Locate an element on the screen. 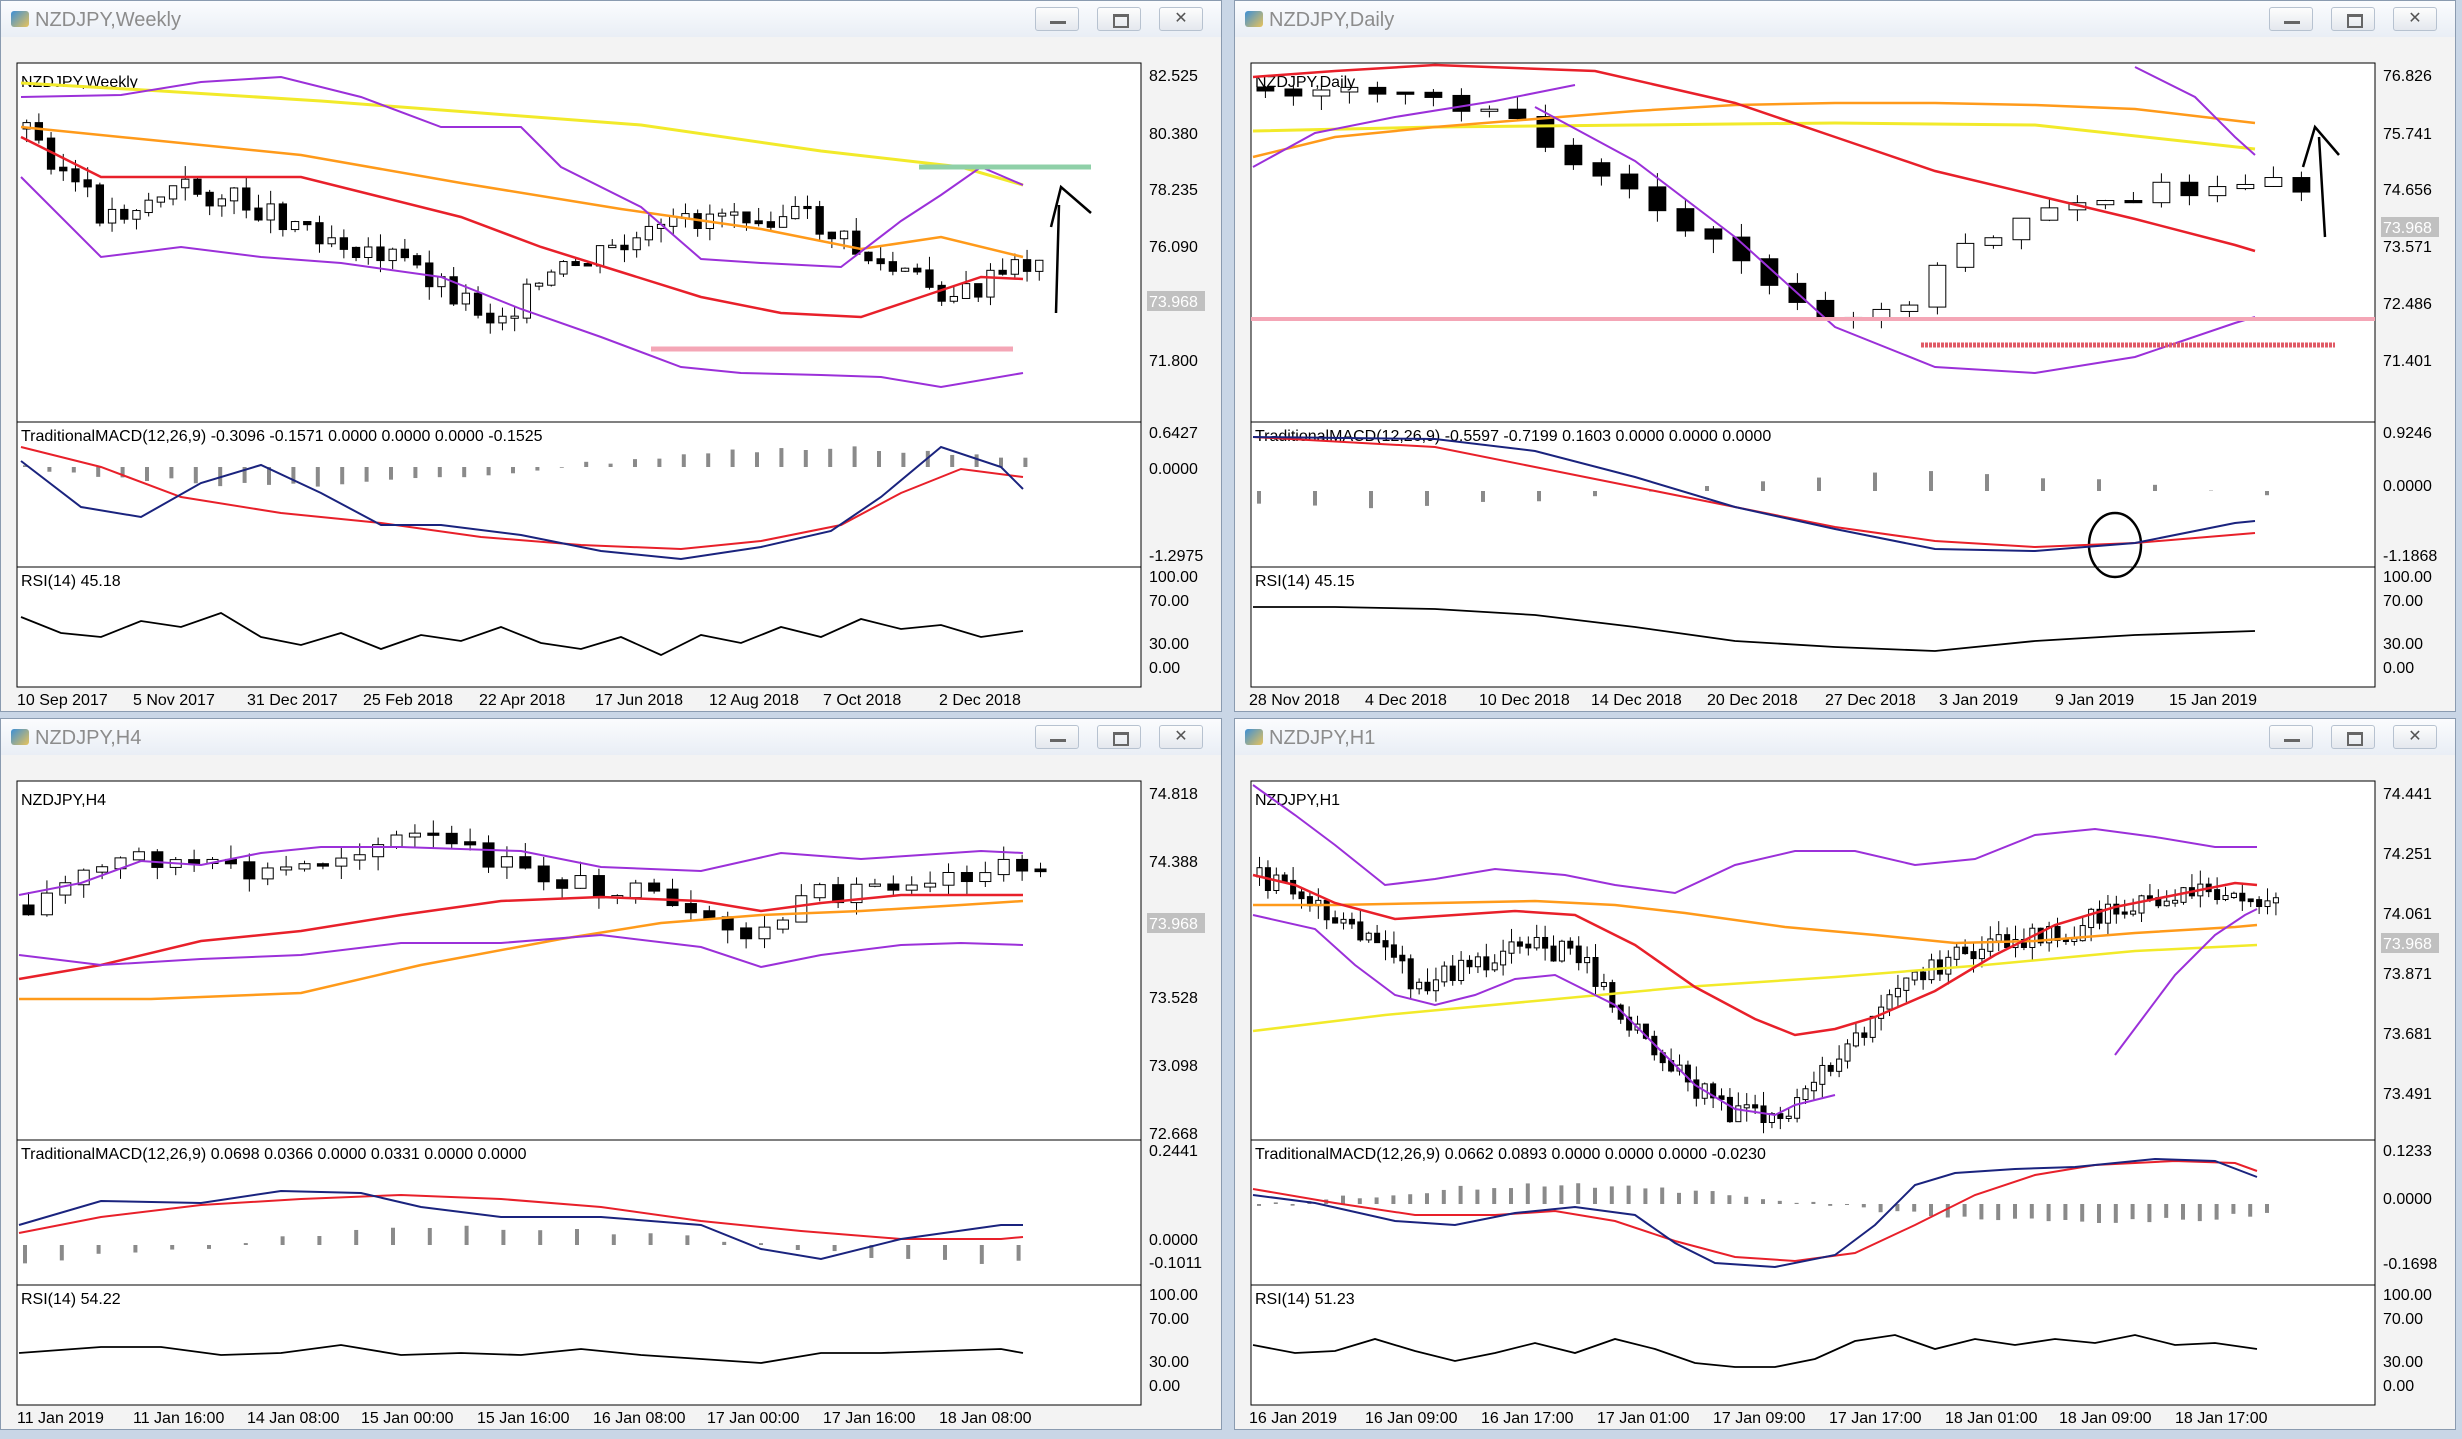  price-candles is located at coordinates (534, 884).